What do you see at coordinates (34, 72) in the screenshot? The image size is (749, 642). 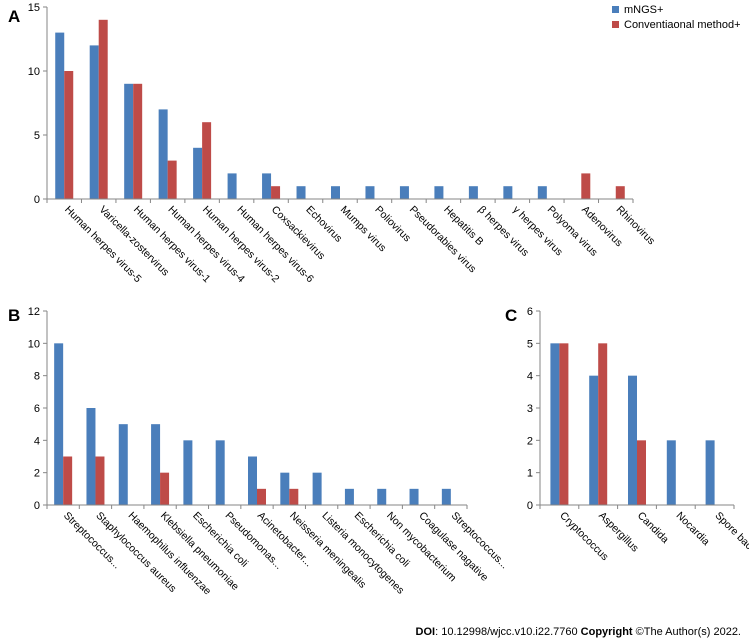 I see `panel-a-y-tick-label: 10` at bounding box center [34, 72].